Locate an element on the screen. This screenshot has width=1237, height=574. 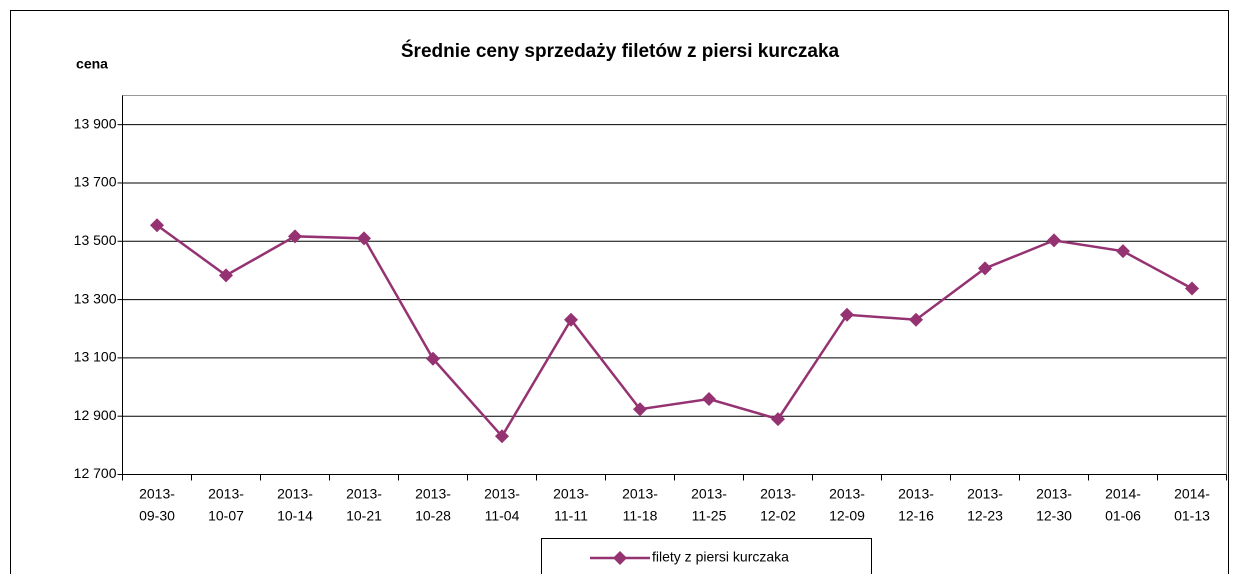
y-tick-label: 13 300 is located at coordinates (95, 298).